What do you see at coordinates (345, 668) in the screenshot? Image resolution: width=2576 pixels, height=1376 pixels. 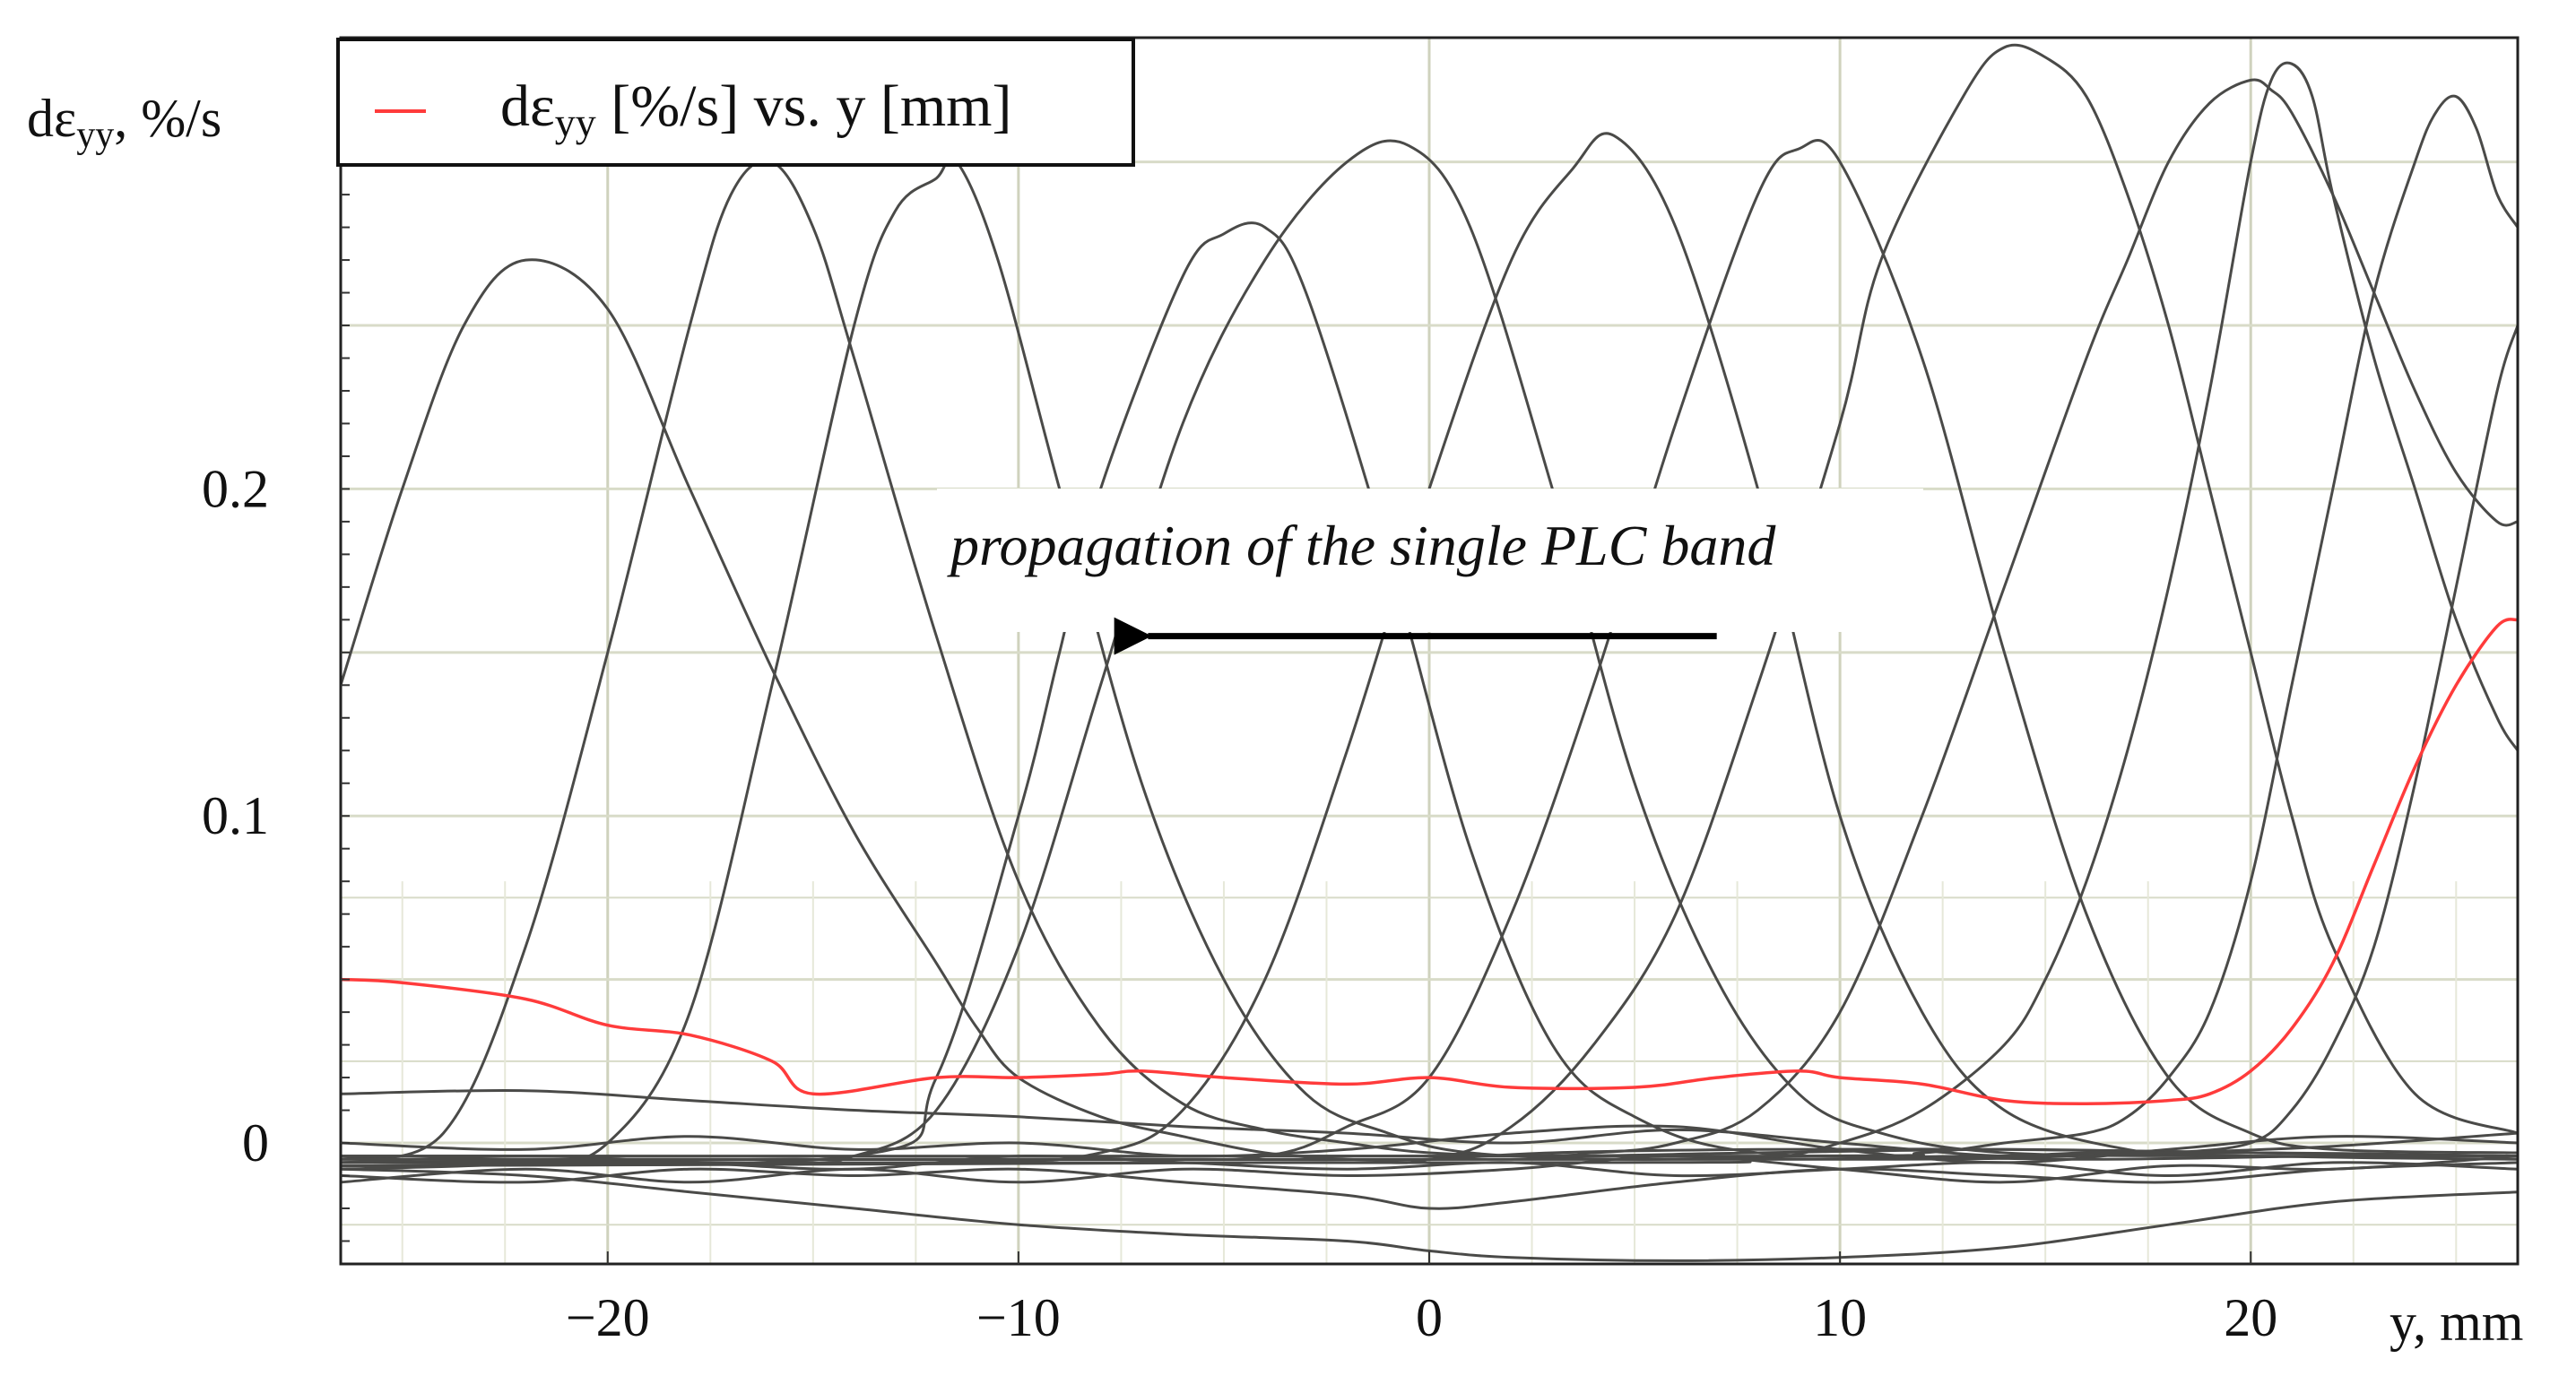 I see `y-minor-ticks` at bounding box center [345, 668].